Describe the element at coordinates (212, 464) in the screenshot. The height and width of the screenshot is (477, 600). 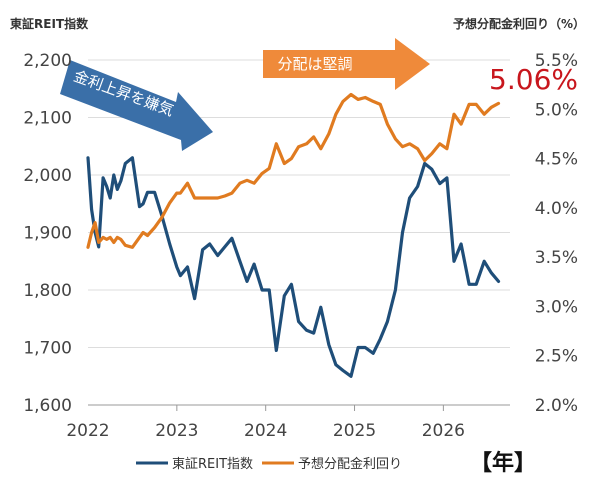
I see `legend-label-reit: 東証REIT指数` at that location.